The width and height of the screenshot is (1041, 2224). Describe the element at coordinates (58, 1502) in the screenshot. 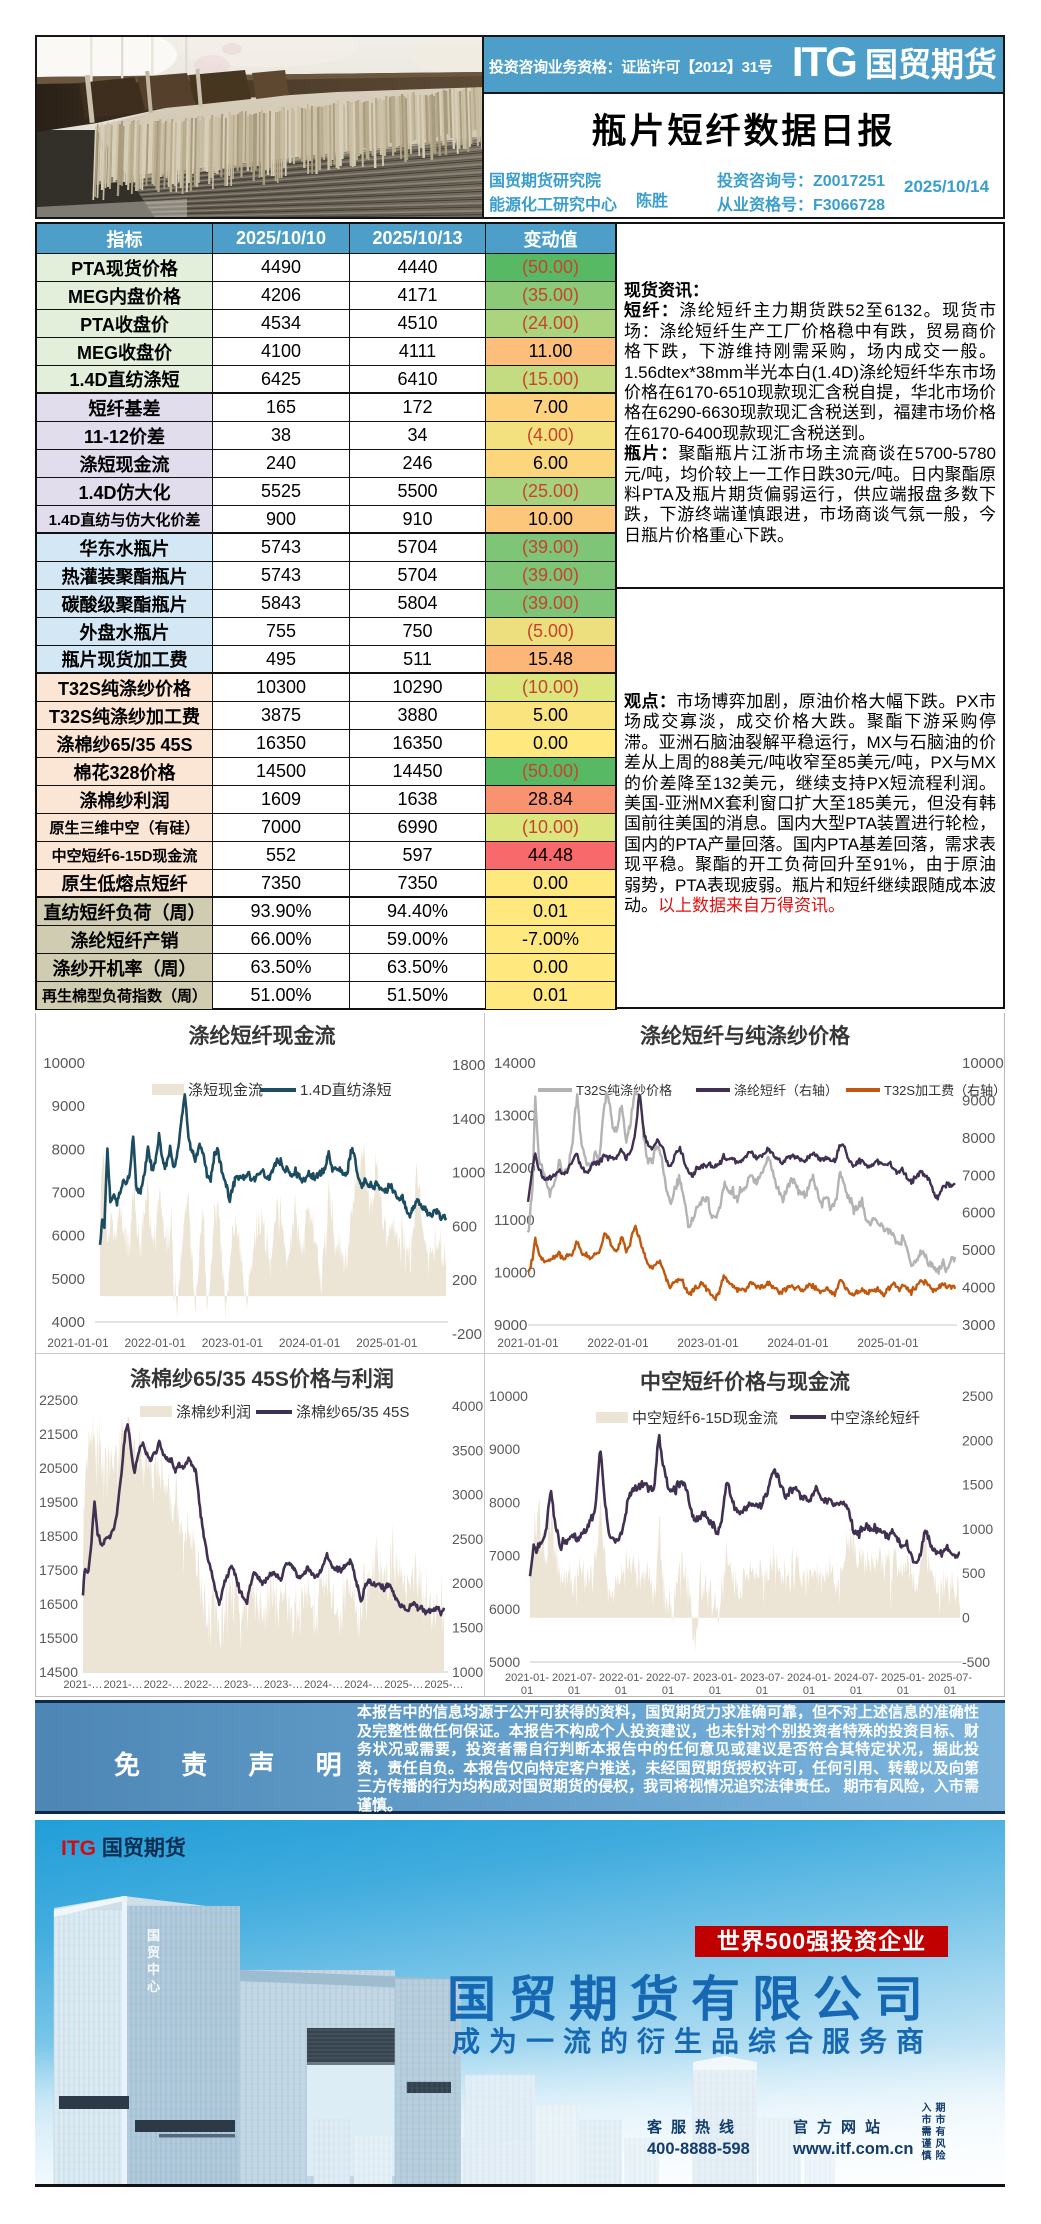

I see `svg-text: 19500` at that location.